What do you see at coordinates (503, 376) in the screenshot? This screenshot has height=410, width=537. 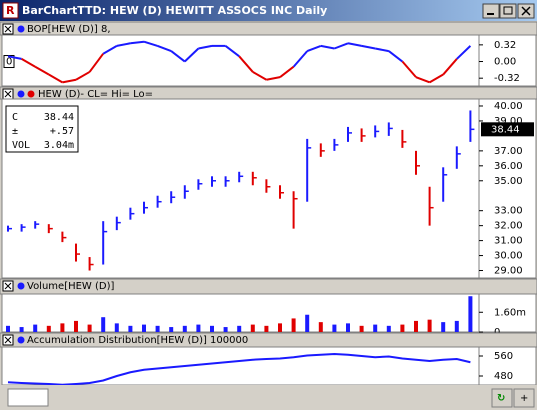 I see `y-tick-label: 480` at bounding box center [503, 376].